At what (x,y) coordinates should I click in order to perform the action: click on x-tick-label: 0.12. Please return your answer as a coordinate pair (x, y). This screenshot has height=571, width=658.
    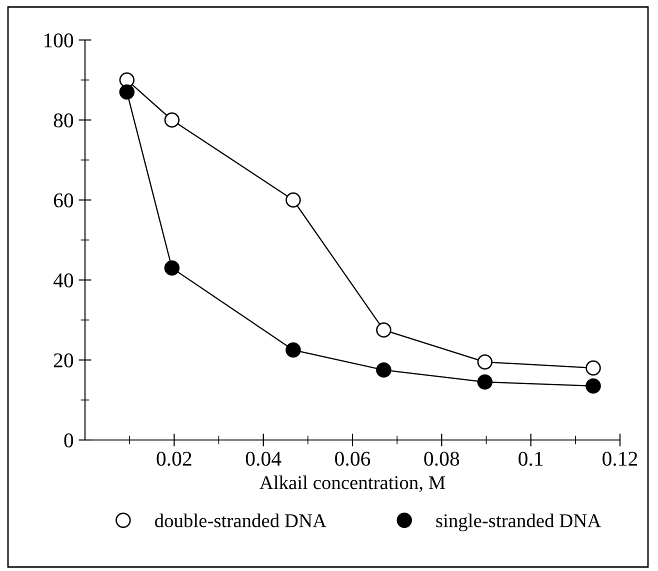
    Looking at the image, I should click on (620, 459).